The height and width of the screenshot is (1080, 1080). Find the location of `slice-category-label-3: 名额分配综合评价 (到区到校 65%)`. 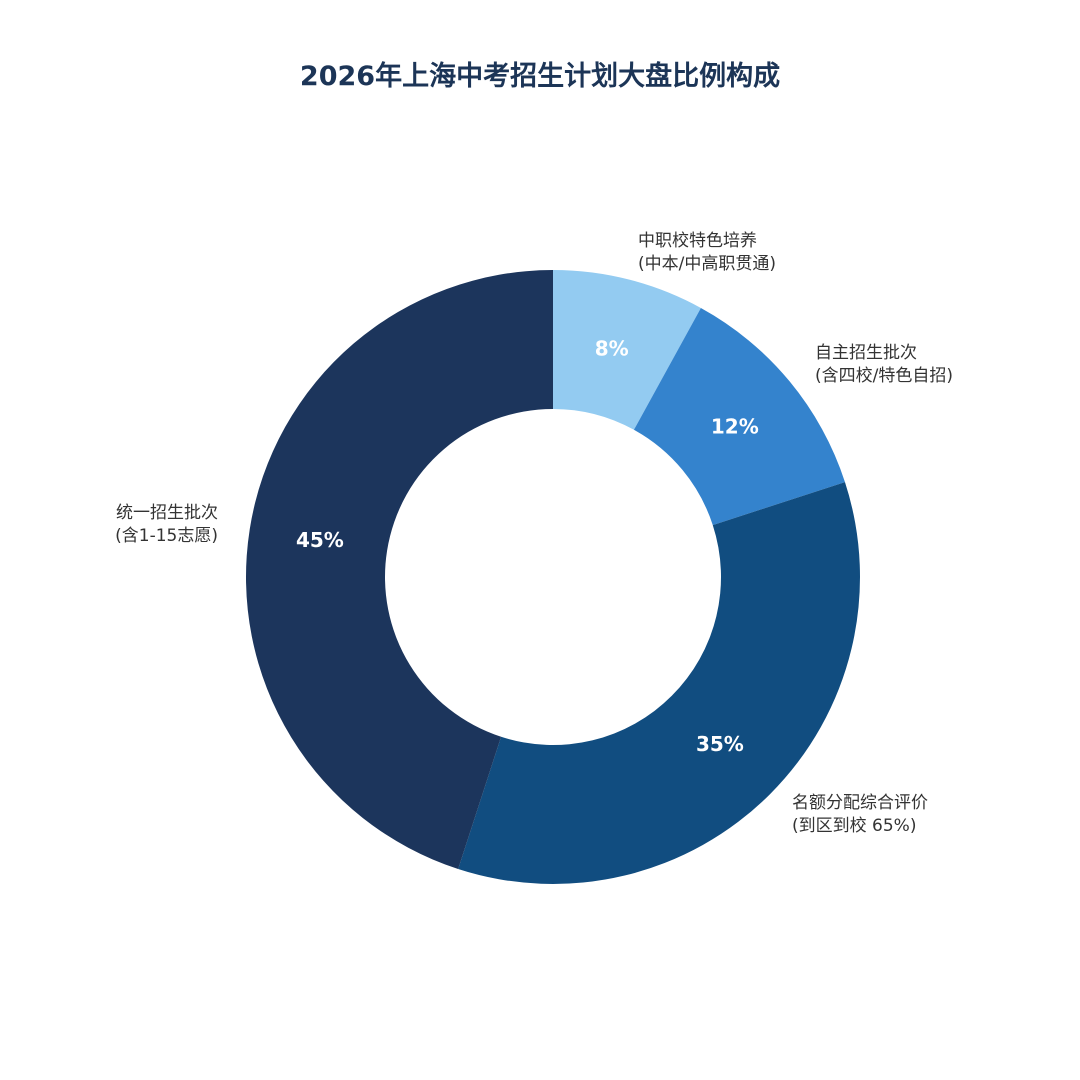

slice-category-label-3: 名额分配综合评价 (到区到校 65%) is located at coordinates (860, 814).